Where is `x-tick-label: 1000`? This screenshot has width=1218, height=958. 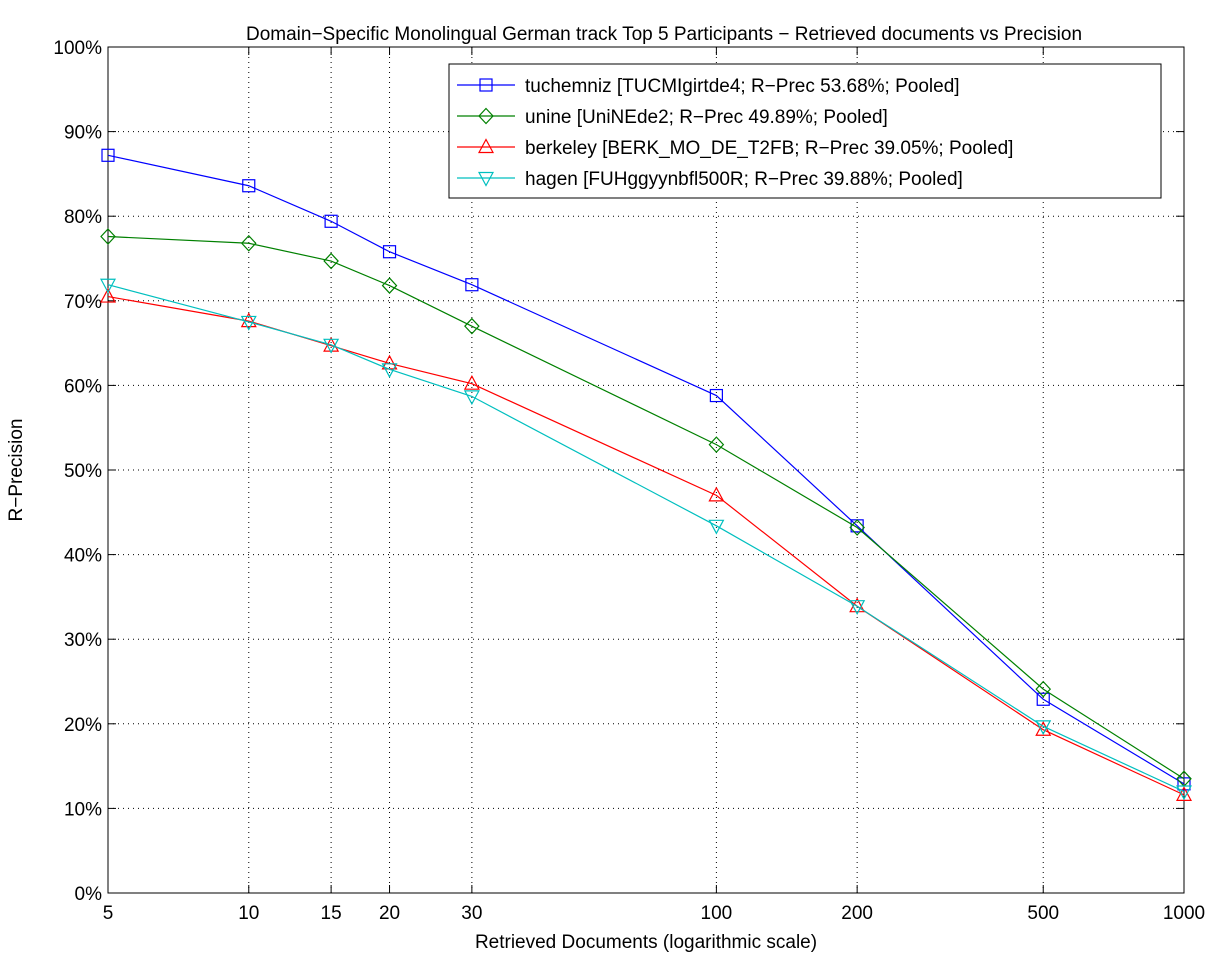
x-tick-label: 1000 is located at coordinates (1184, 913).